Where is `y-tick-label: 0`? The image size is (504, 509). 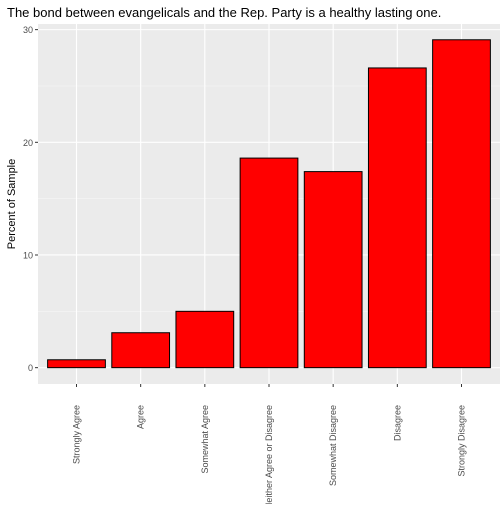
y-tick-label: 0 is located at coordinates (30, 368).